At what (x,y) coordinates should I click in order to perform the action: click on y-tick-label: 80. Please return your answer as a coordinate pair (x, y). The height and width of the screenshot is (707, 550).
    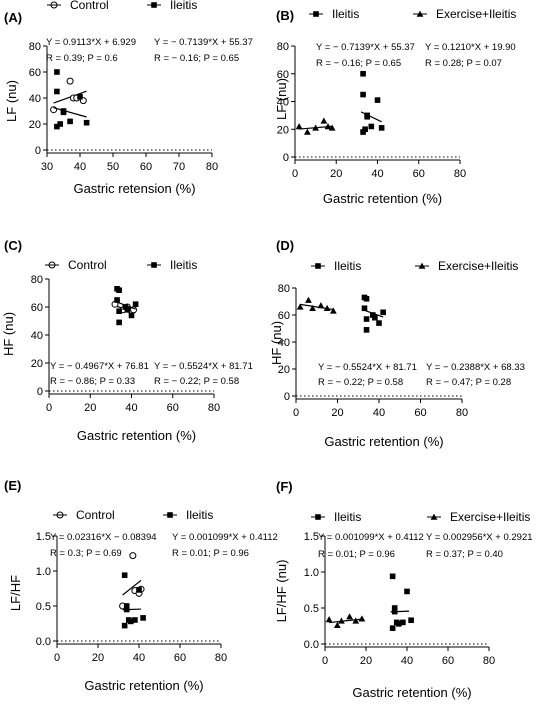
    Looking at the image, I should click on (37, 280).